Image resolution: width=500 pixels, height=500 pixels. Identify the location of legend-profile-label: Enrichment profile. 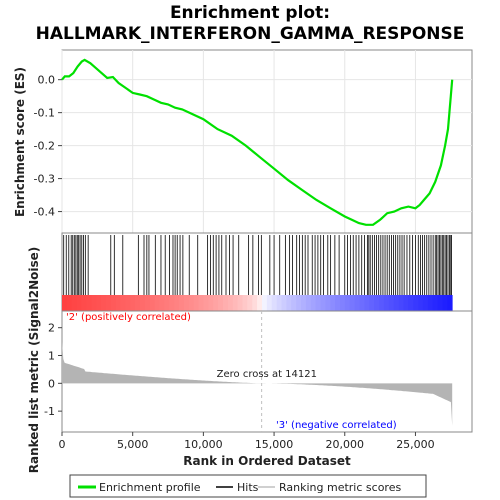
(150, 487).